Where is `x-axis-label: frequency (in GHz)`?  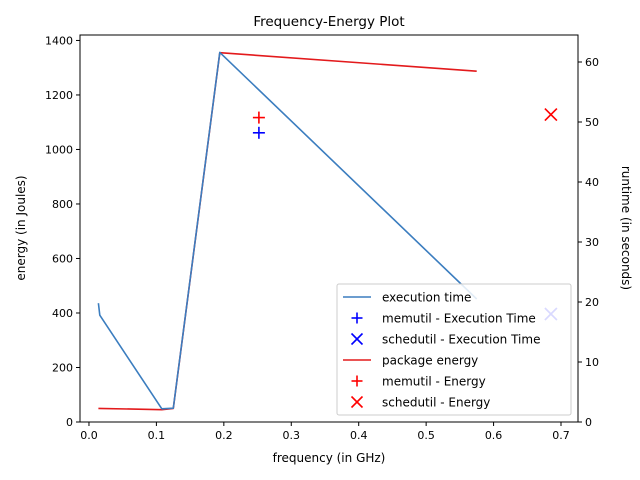
x-axis-label: frequency (in GHz) is located at coordinates (329, 458).